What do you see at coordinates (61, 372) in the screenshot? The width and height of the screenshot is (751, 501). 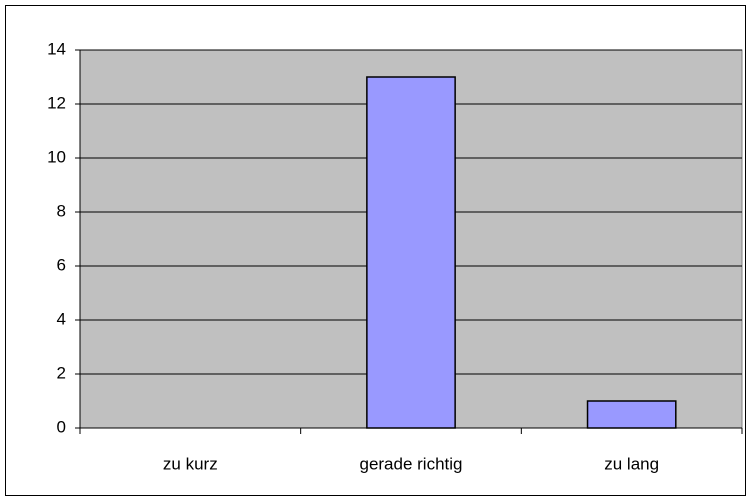 I see `y-tick-label: 2` at bounding box center [61, 372].